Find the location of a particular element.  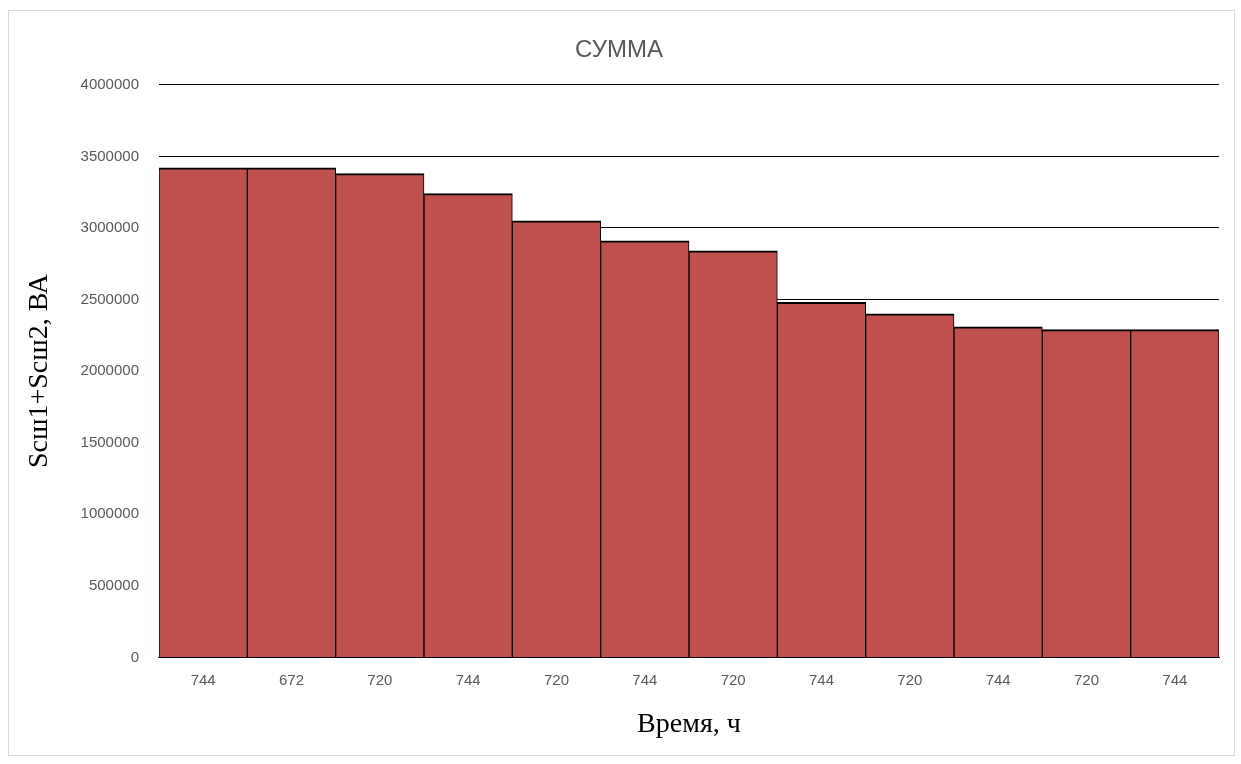

y-tick-label: 3000000 is located at coordinates (109, 227).